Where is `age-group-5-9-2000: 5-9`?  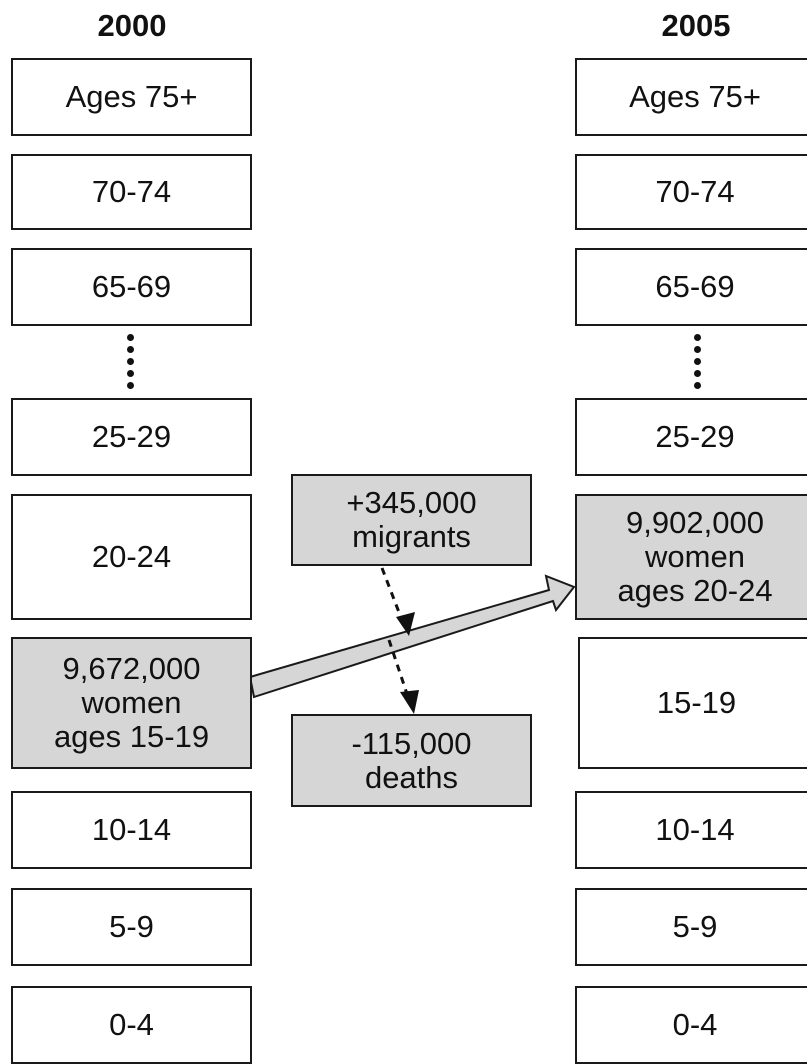 age-group-5-9-2000: 5-9 is located at coordinates (131, 927).